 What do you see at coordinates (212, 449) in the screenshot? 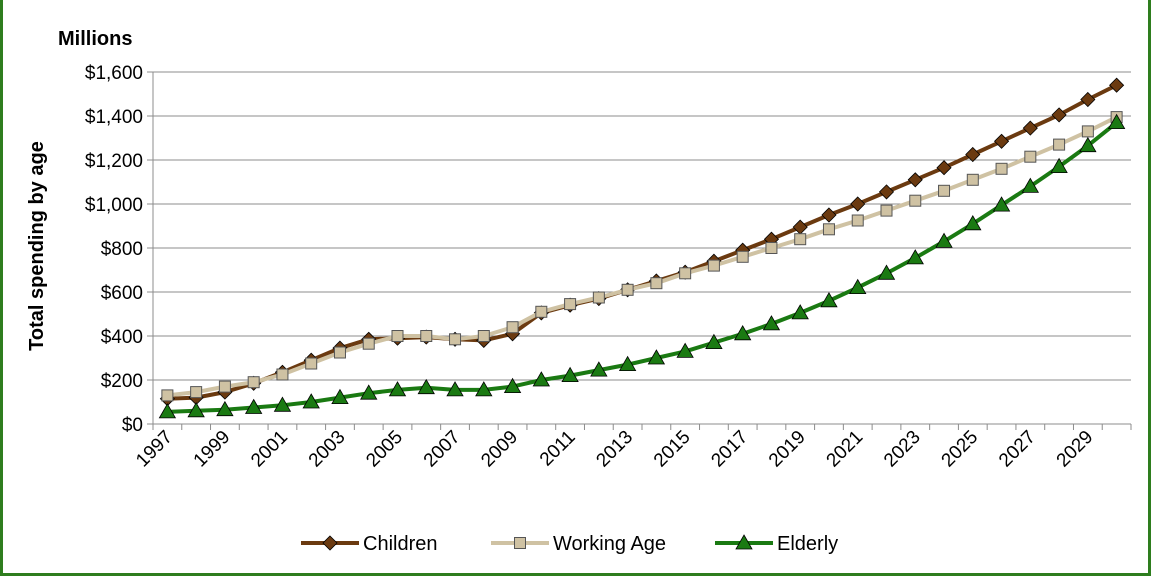
I see `x-tick-label: 1999` at bounding box center [212, 449].